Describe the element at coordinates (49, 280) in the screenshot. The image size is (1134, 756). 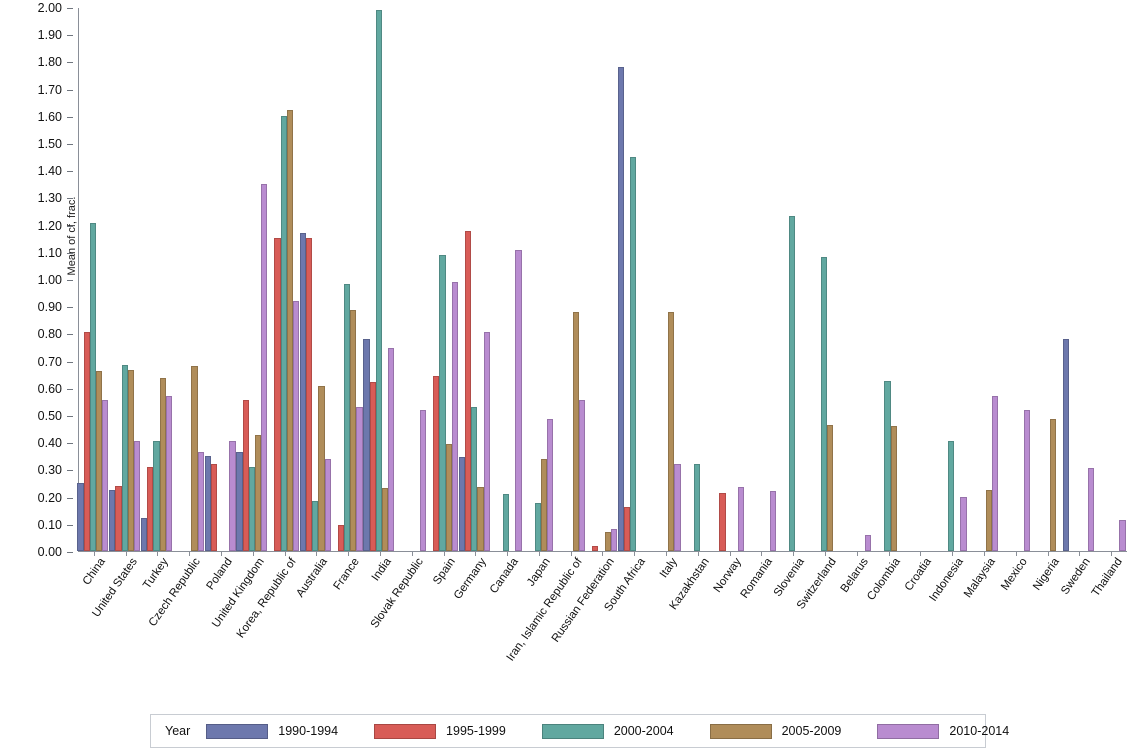
I see `y-axis-tick-label: 1.00` at that location.